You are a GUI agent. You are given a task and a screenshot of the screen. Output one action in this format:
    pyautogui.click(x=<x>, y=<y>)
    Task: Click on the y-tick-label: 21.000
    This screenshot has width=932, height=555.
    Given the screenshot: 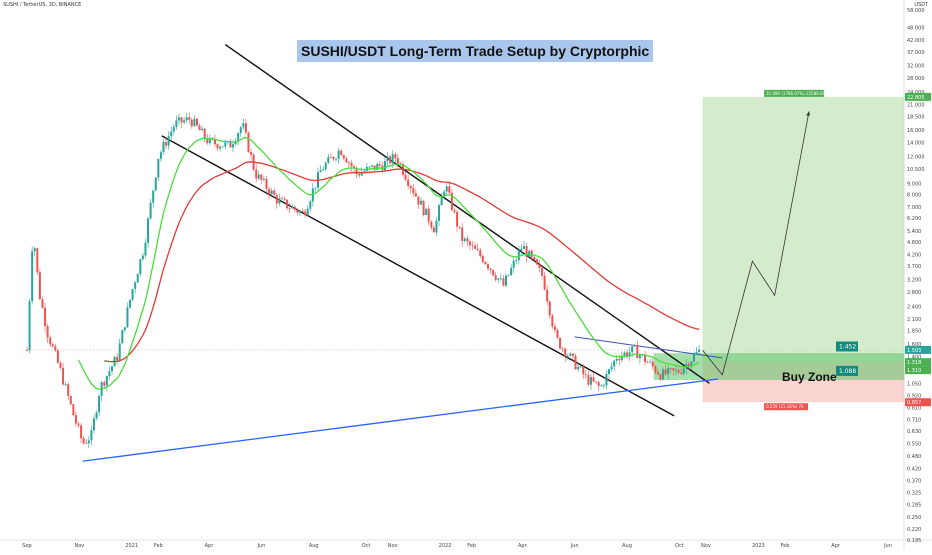 What is the action you would take?
    pyautogui.click(x=916, y=106)
    